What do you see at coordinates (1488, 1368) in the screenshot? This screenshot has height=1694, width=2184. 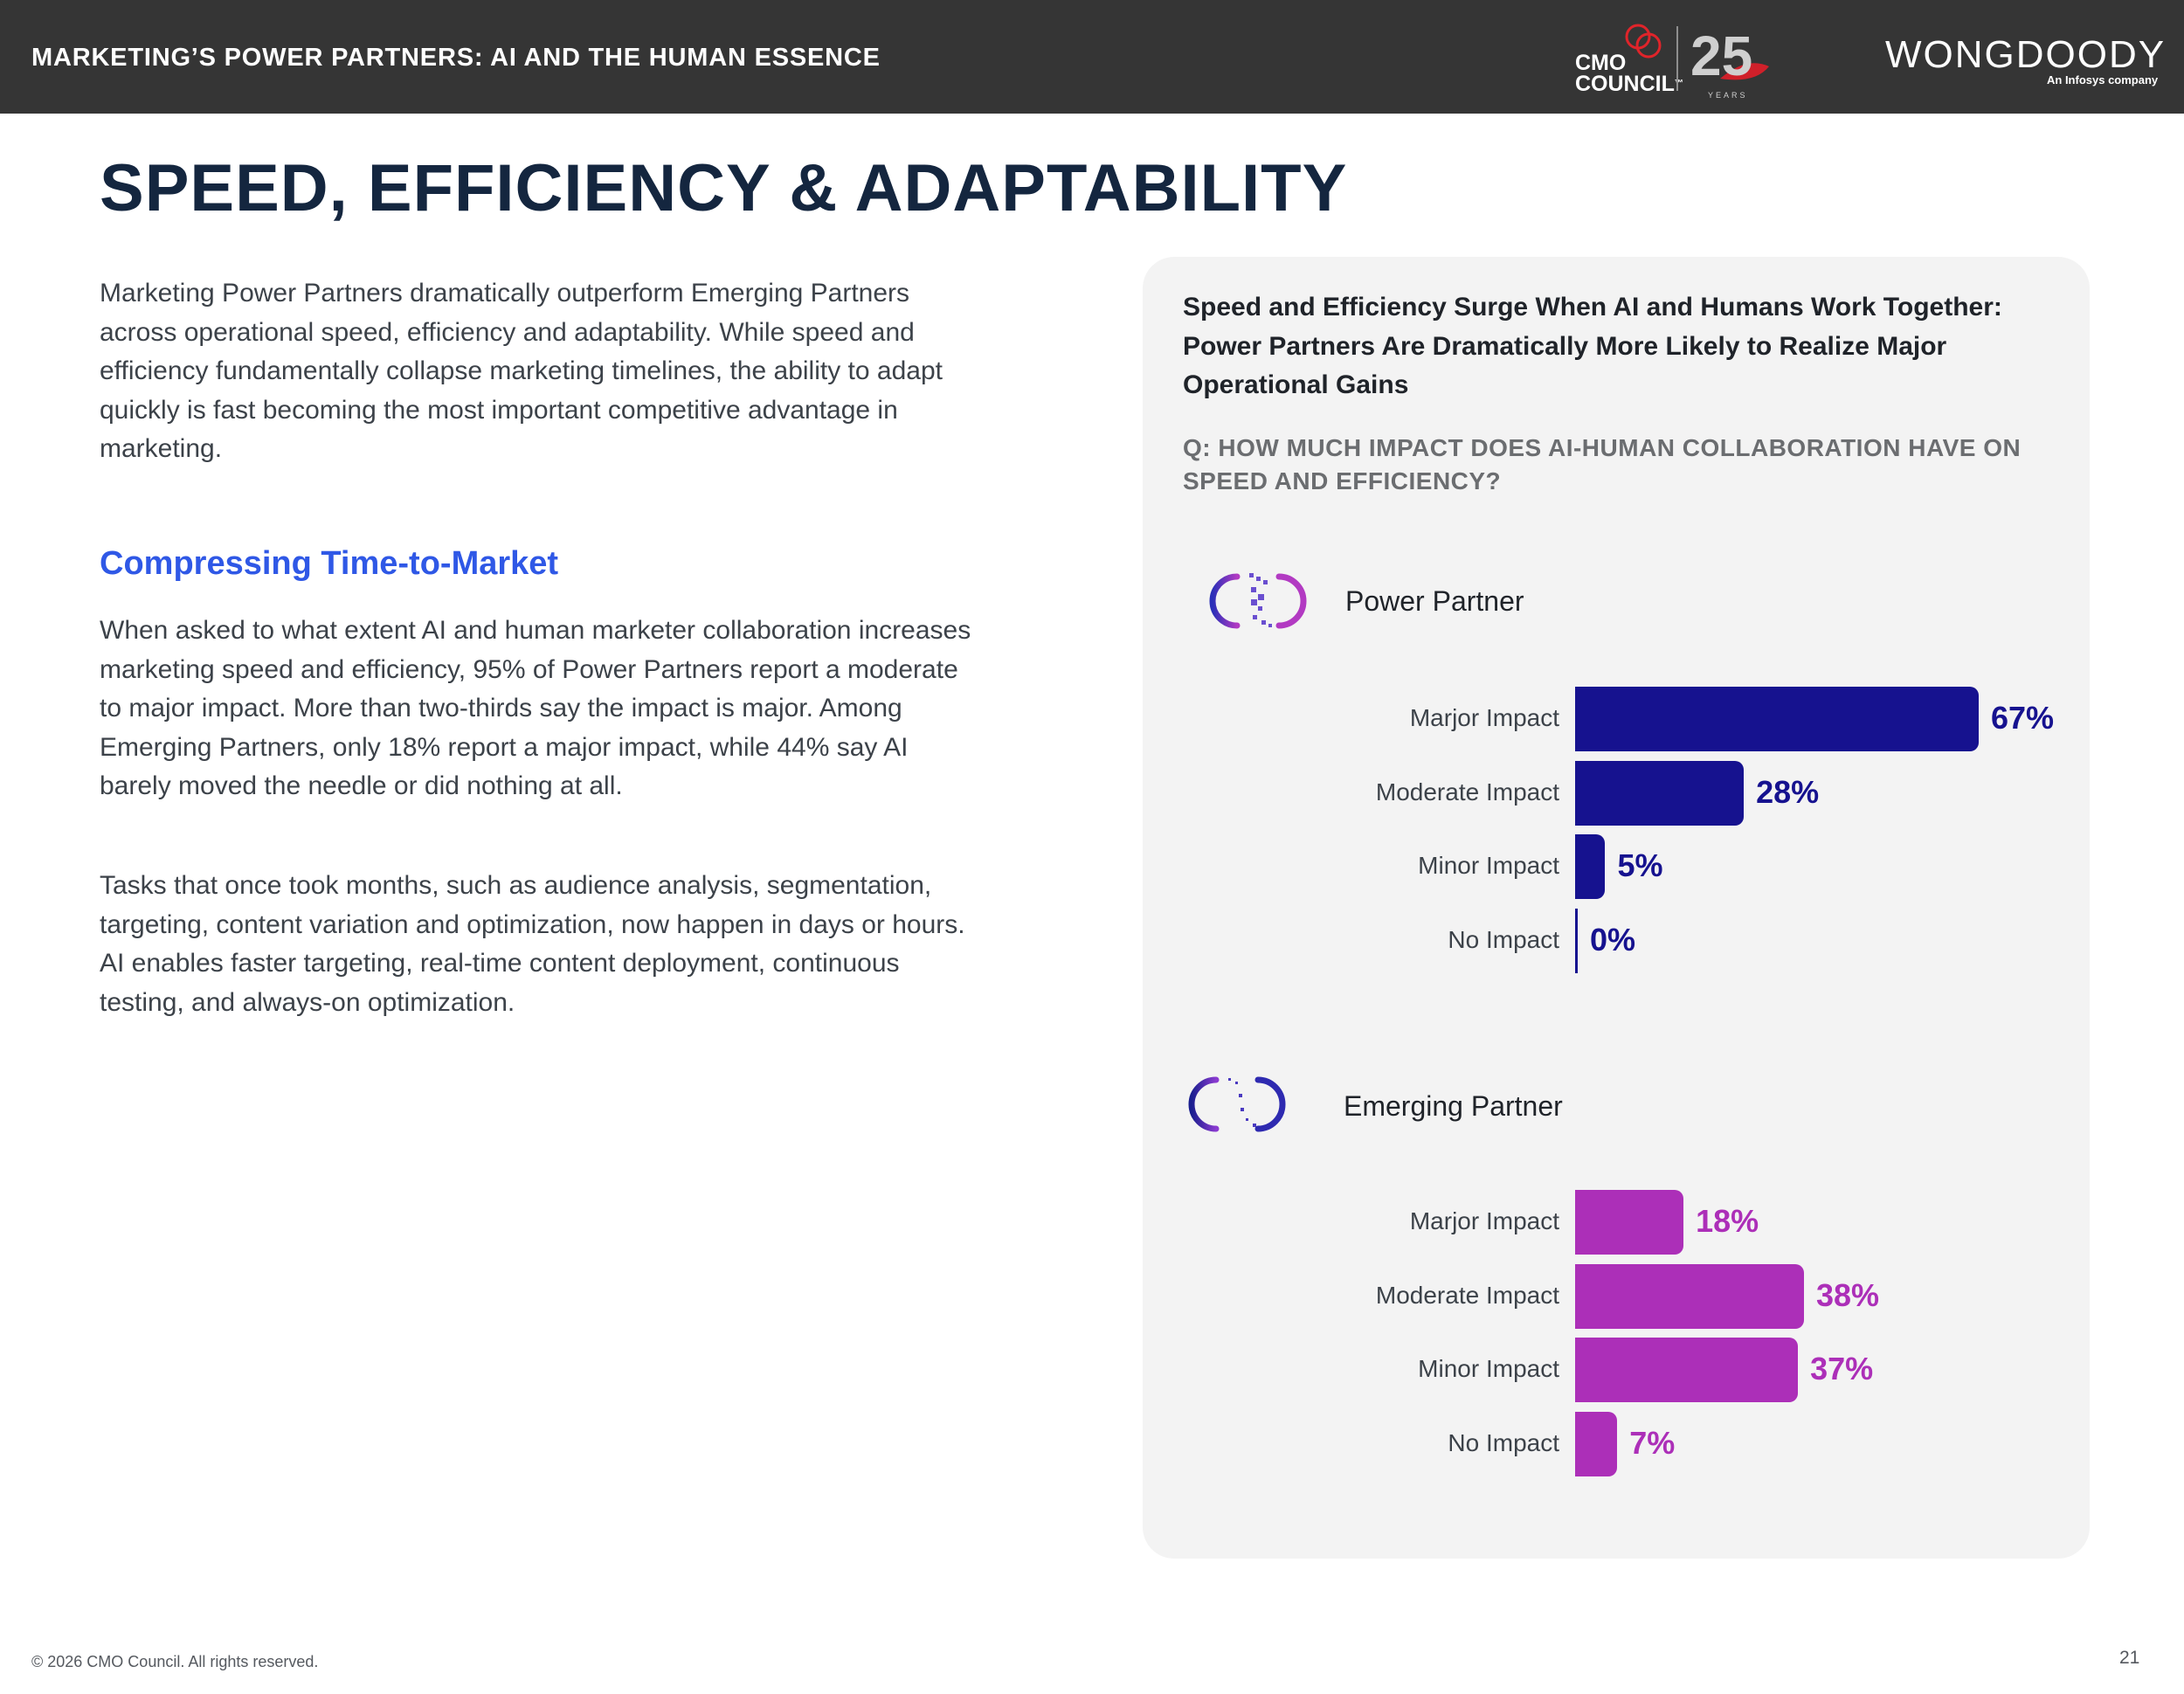 I see `category-label-emerging-partner-minor-impact: Minor Impact` at bounding box center [1488, 1368].